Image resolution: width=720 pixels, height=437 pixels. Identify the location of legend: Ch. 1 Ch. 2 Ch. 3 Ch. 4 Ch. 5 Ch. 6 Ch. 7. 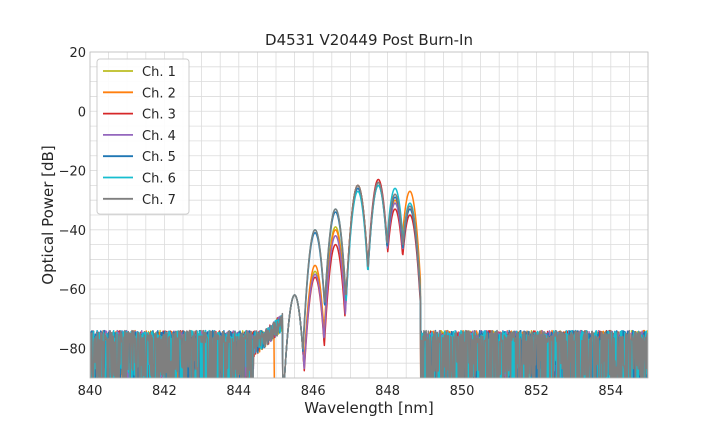
(143, 136).